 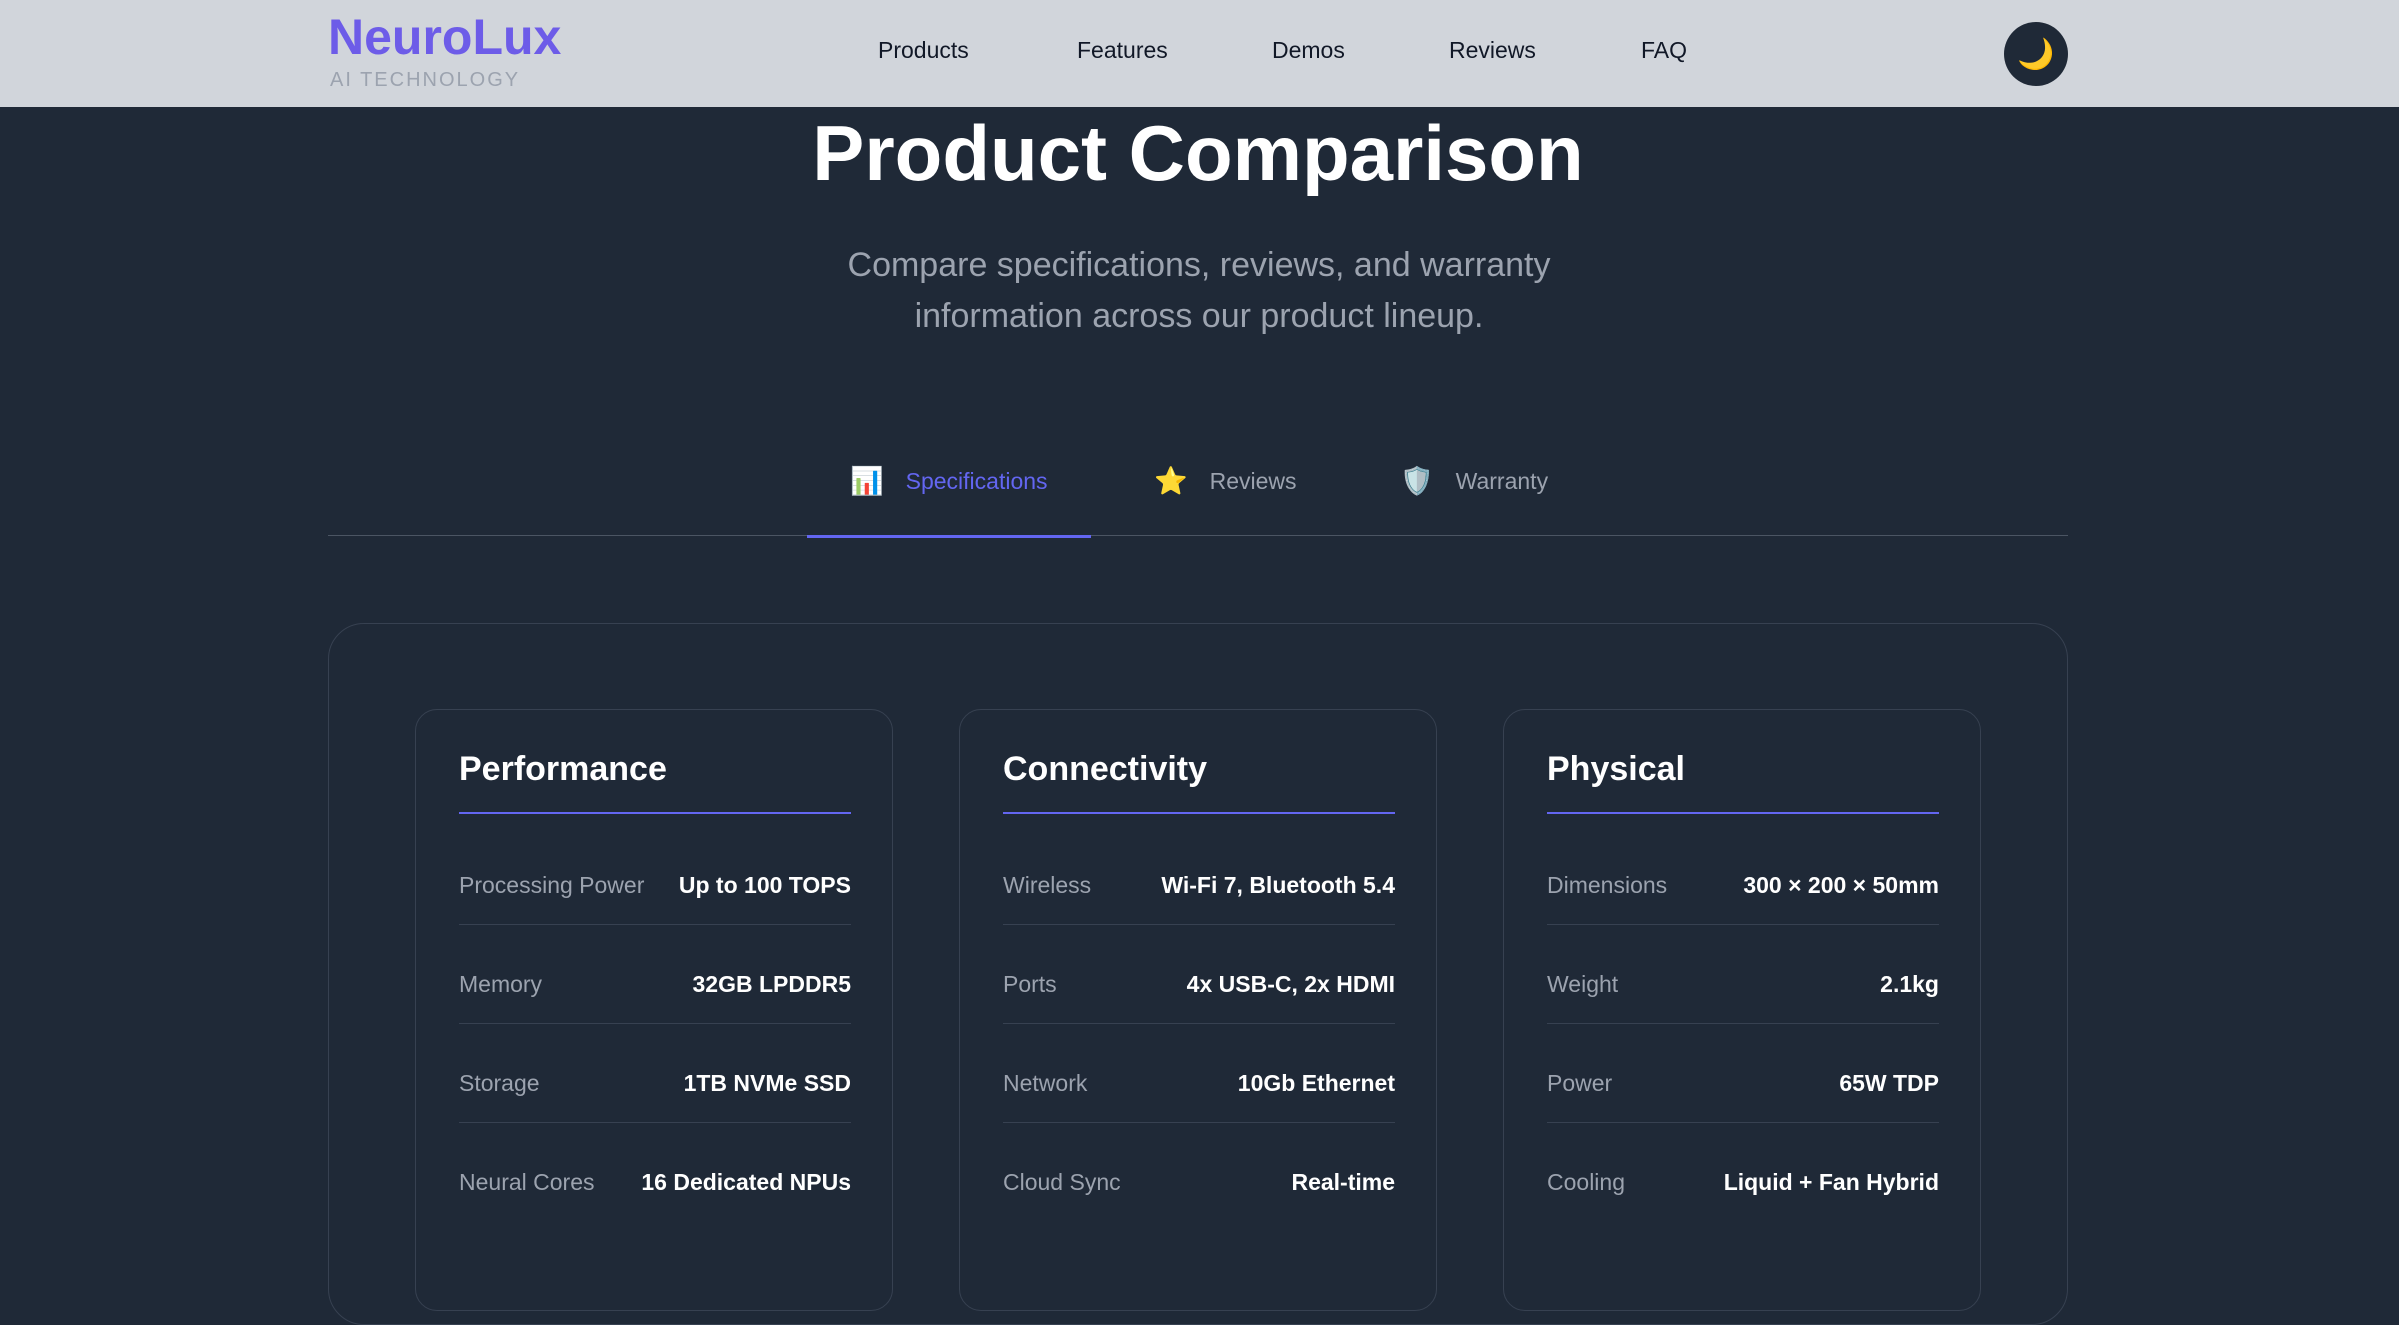 What do you see at coordinates (1122, 50) in the screenshot?
I see `nav-link: Features` at bounding box center [1122, 50].